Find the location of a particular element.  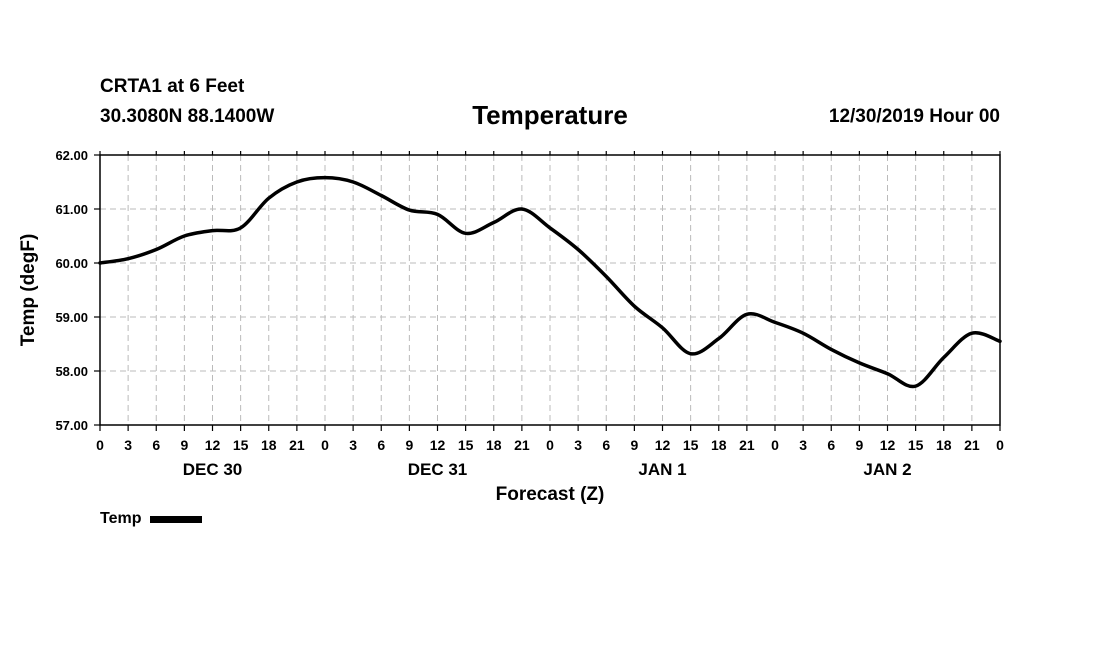

station-label: CRTA1 at 6 Feet is located at coordinates (172, 86).